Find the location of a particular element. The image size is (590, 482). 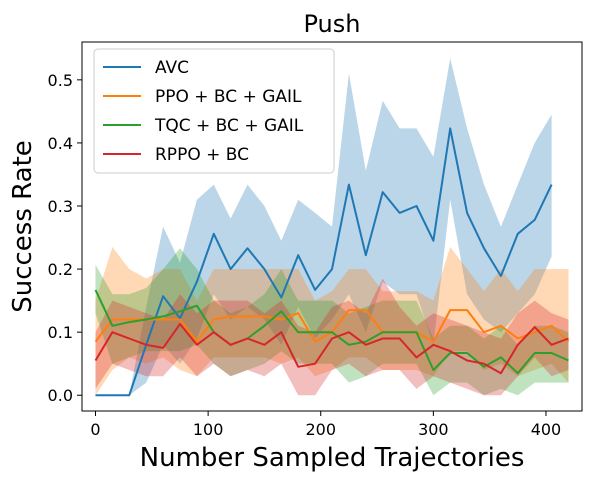

legend-label: PPO + BC + GAIL is located at coordinates (228, 97).